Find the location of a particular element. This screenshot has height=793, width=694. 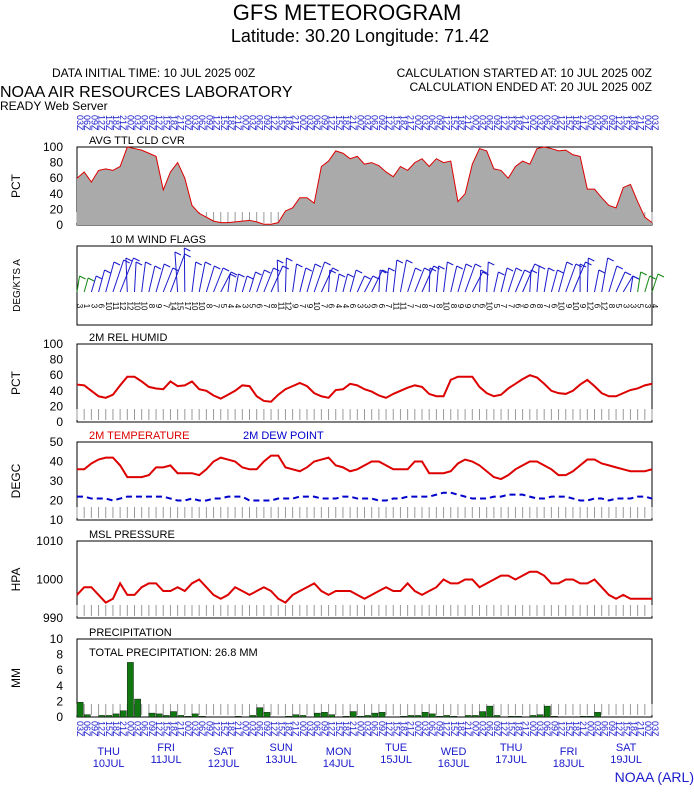

page-title: GFS METEOROGRAM is located at coordinates (347, 12).